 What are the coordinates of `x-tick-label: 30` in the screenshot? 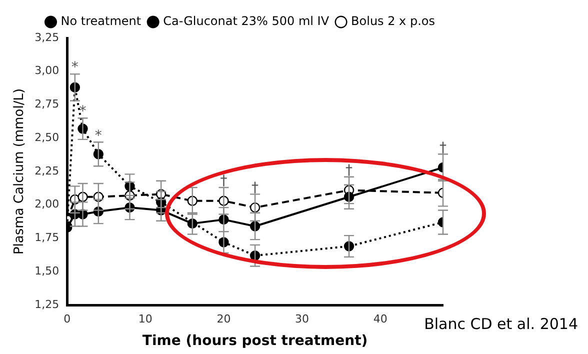 It's located at (302, 319).